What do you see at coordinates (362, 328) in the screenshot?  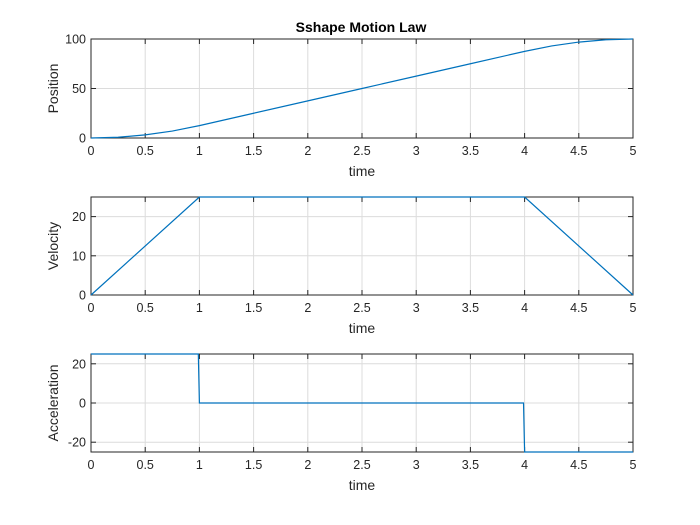 I see `velocity-xlabel: time` at bounding box center [362, 328].